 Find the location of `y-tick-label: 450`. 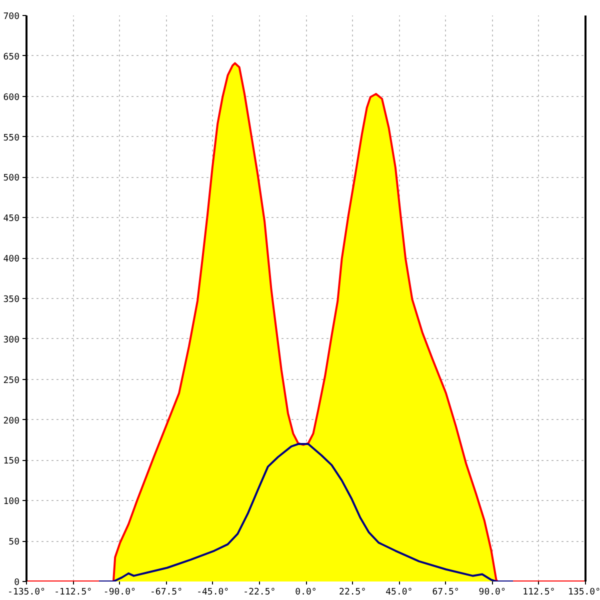

y-tick-label: 450 is located at coordinates (11, 219).